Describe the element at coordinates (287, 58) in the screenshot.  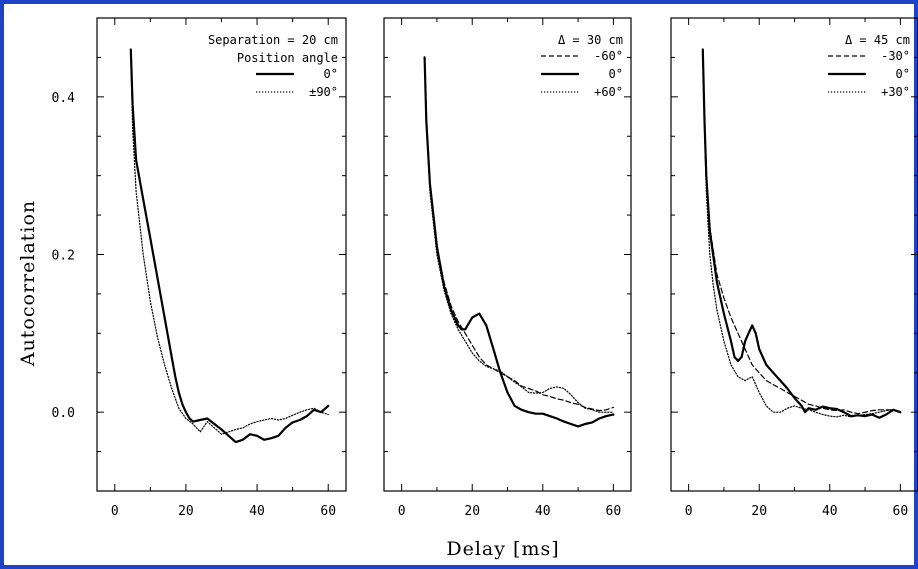
I see `panel-1-legend-title-1: Position angle` at that location.